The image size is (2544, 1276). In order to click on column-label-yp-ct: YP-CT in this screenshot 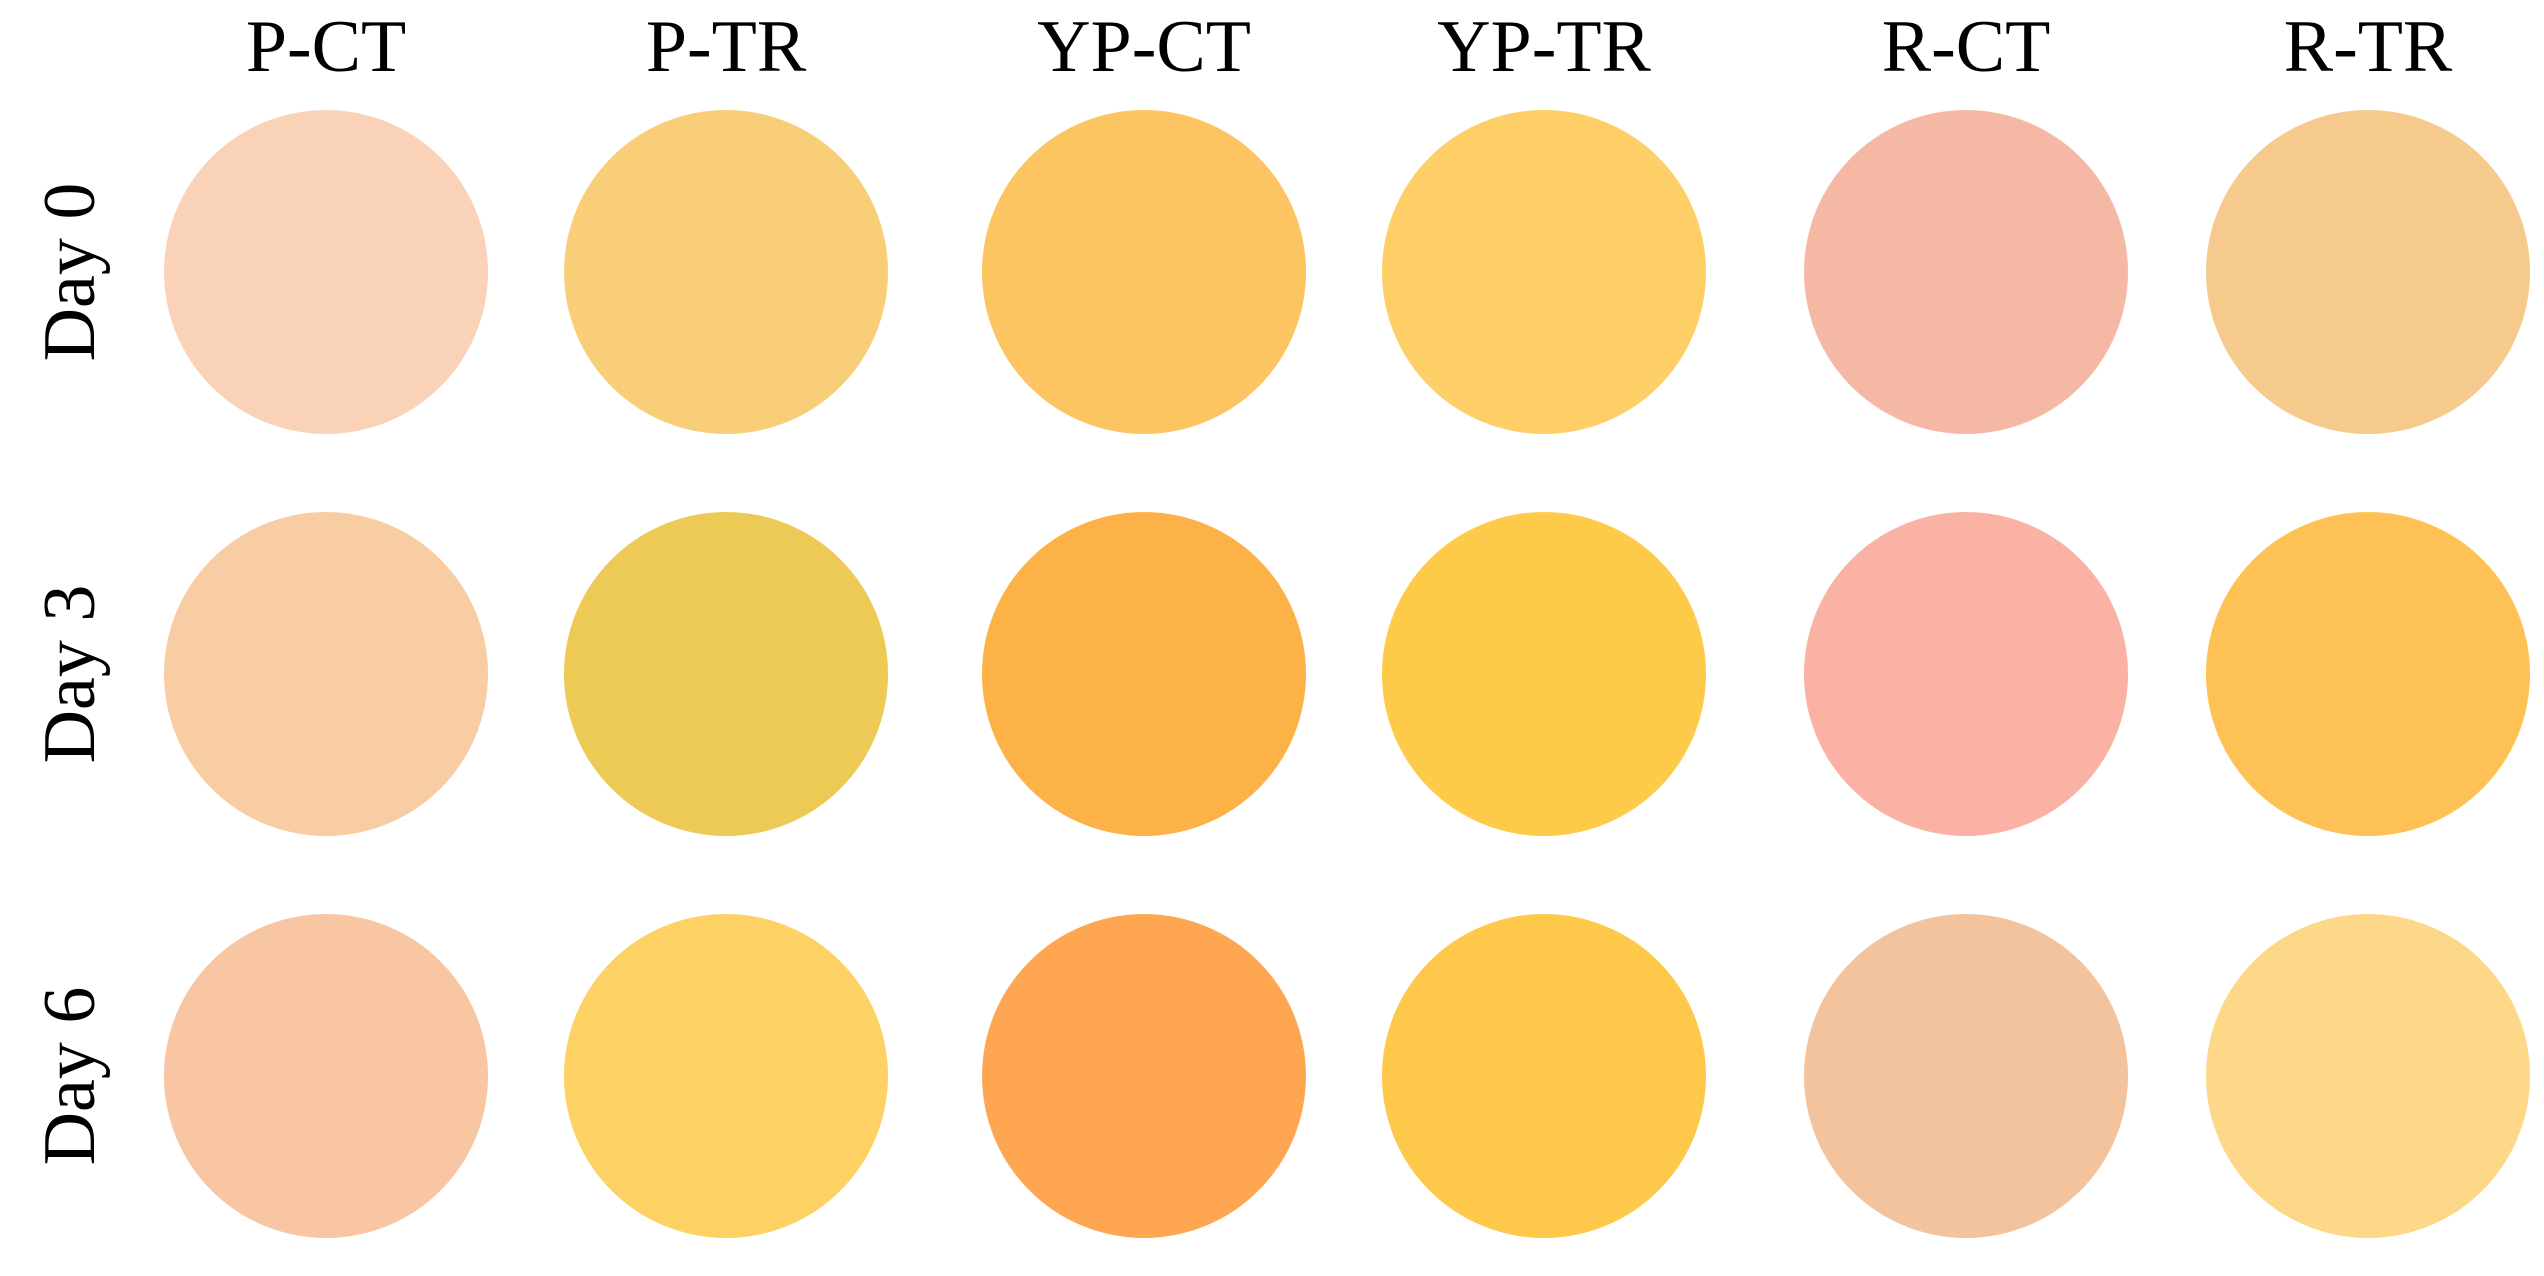, I will do `click(1144, 47)`.